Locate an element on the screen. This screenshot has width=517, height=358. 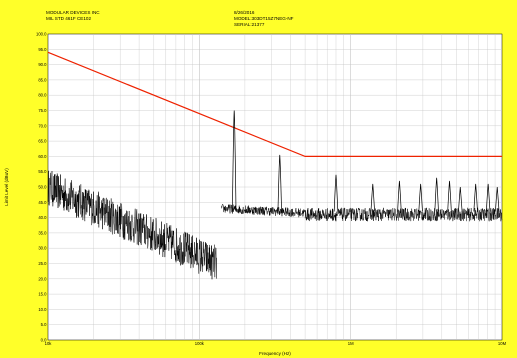
y-tick-label: 5.0 is located at coordinates (44, 324).